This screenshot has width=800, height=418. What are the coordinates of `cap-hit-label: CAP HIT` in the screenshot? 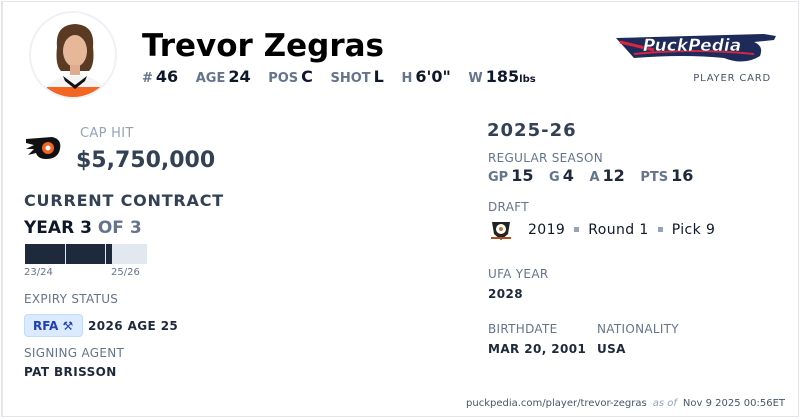 It's located at (107, 133).